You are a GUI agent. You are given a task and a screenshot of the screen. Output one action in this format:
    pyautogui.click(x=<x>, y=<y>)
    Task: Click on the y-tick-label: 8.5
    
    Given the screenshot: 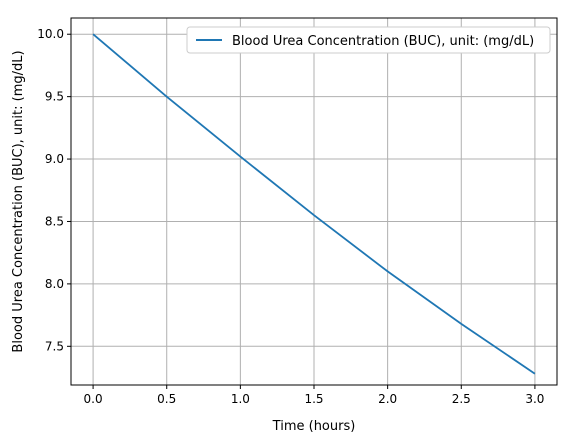 What is the action you would take?
    pyautogui.click(x=54, y=221)
    